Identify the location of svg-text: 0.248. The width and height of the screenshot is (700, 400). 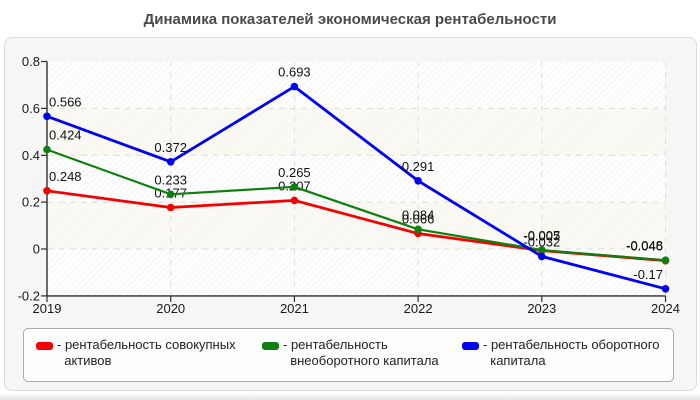
(65, 176).